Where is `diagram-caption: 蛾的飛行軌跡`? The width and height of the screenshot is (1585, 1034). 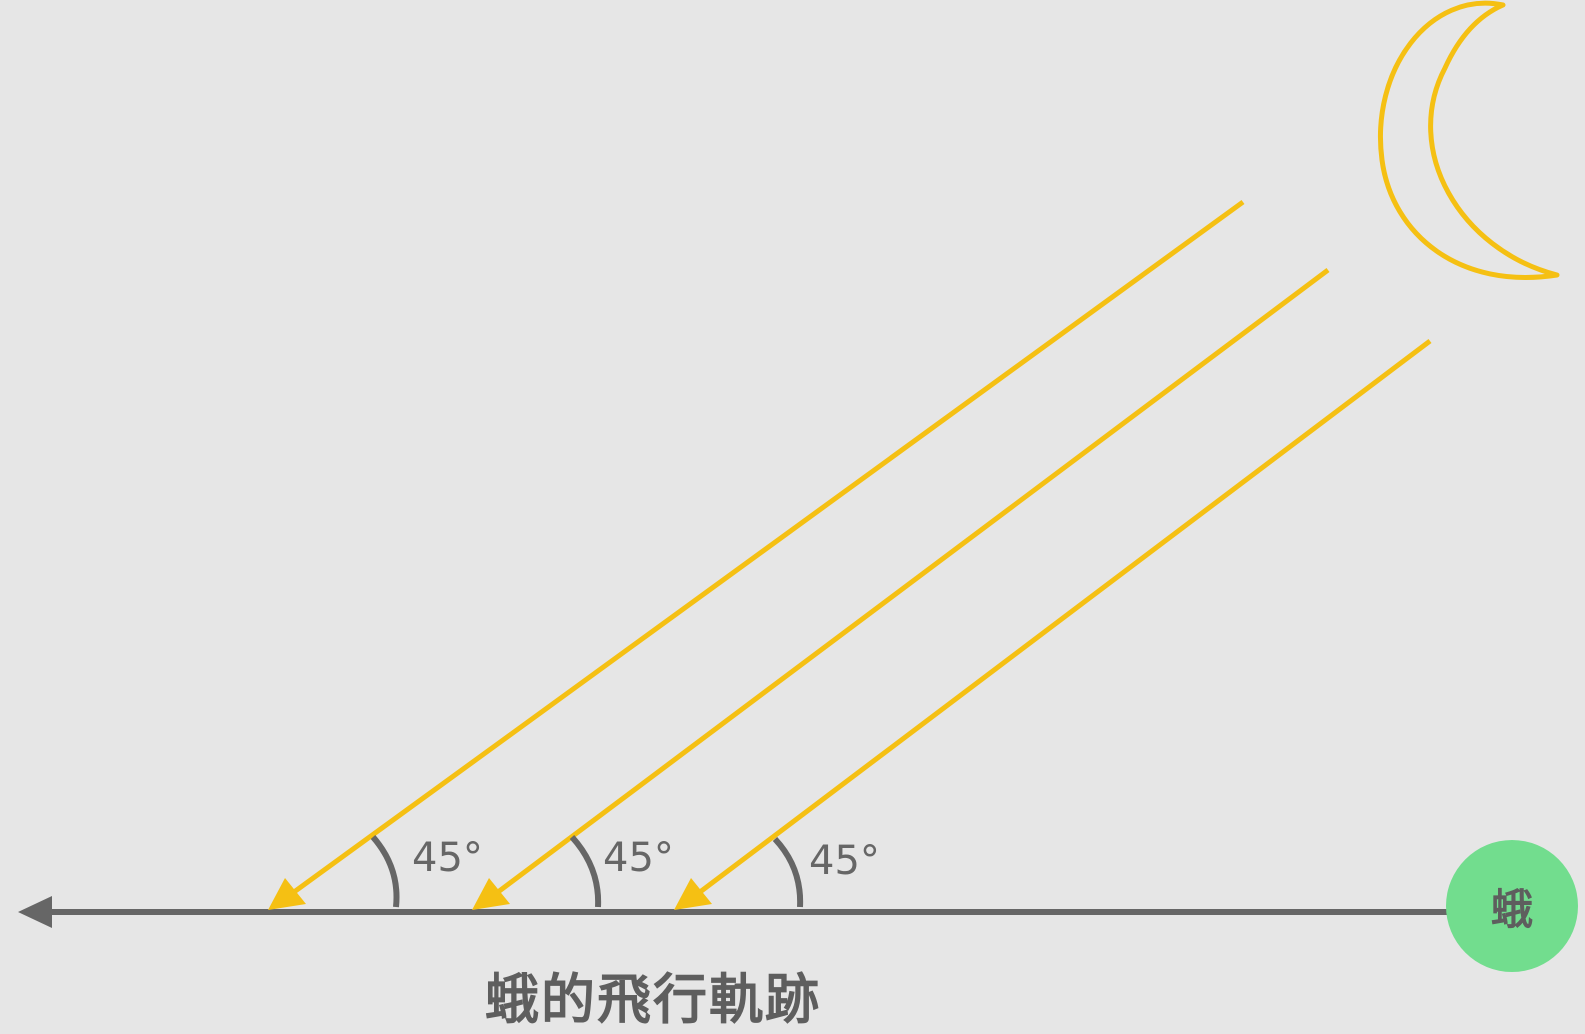 diagram-caption: 蛾的飛行軌跡 is located at coordinates (653, 999).